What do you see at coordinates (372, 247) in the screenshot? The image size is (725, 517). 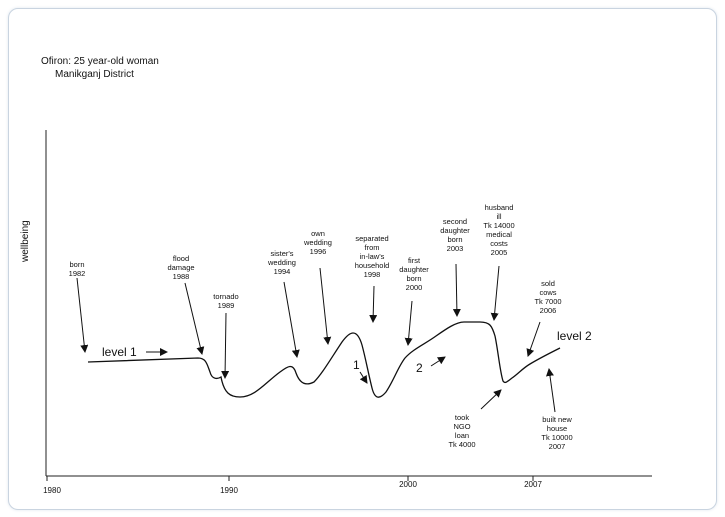 I see `svg-text: from` at bounding box center [372, 247].